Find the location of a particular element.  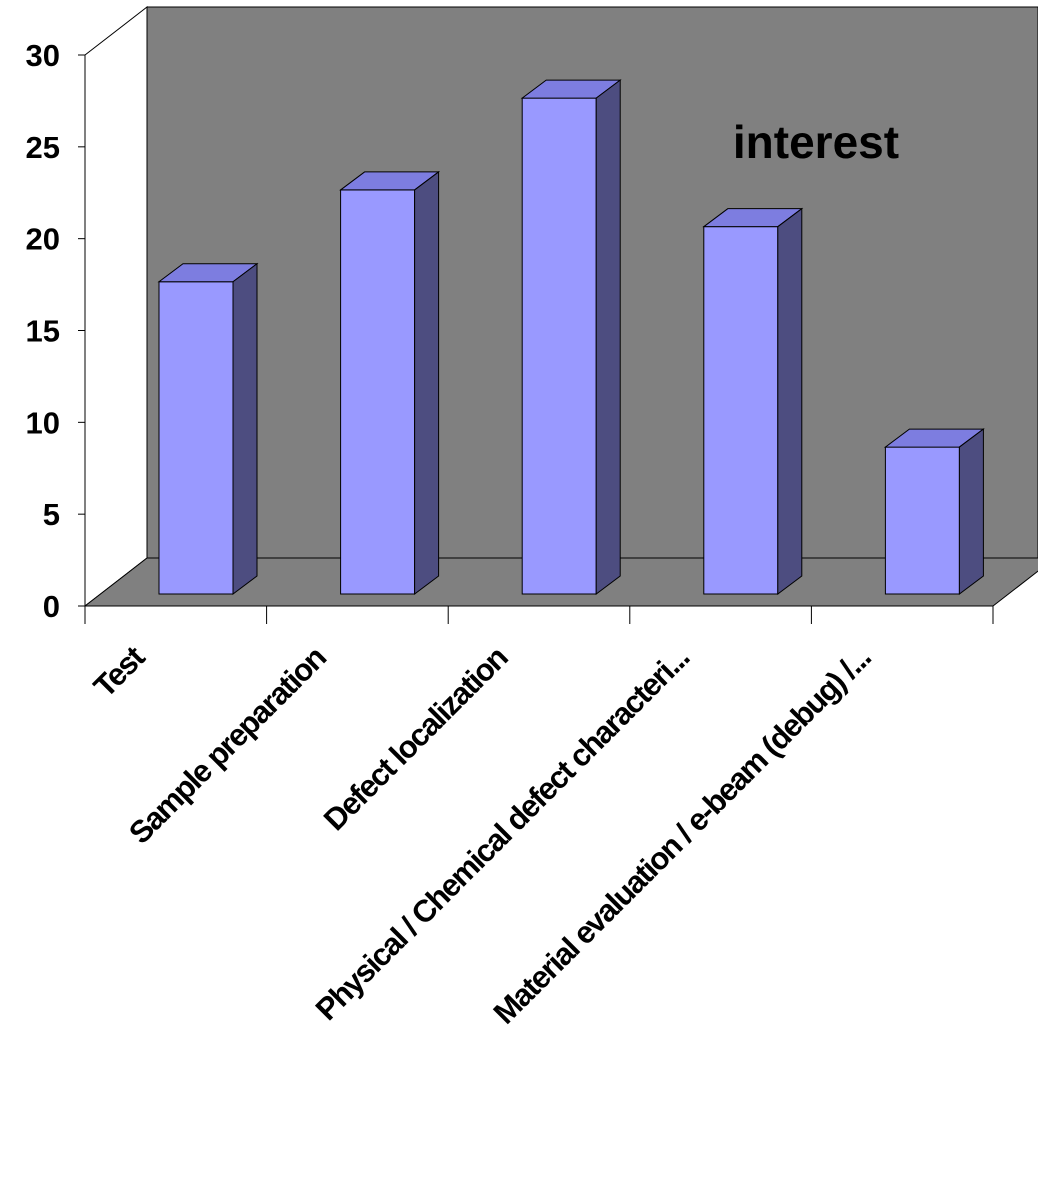

y-tick-label: 30 is located at coordinates (43, 55).